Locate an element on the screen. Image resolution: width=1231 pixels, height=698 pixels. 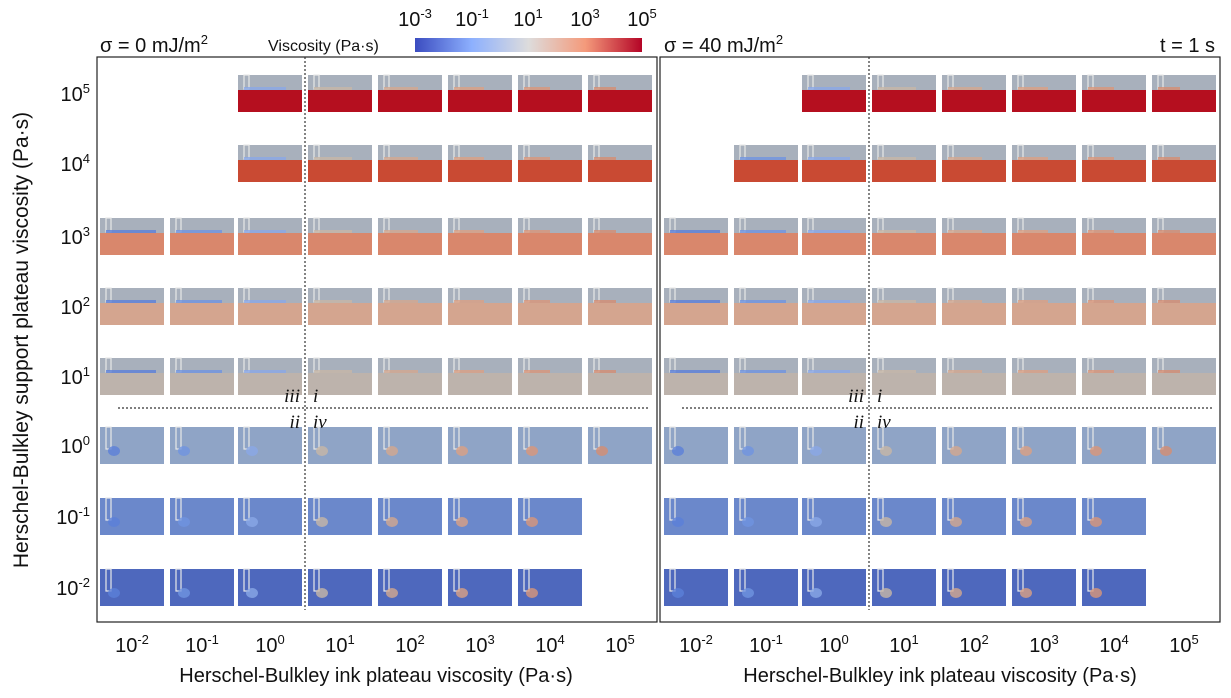
x-tick-label: 10⁻¹ is located at coordinates (202, 644).